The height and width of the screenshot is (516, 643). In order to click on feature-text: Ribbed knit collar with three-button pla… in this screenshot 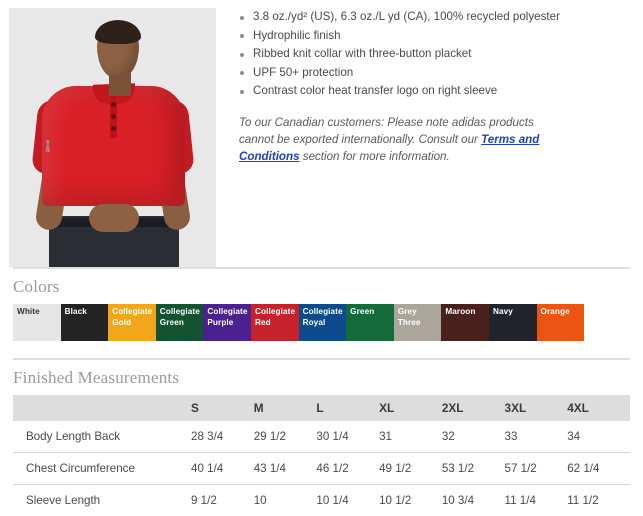, I will do `click(362, 53)`.